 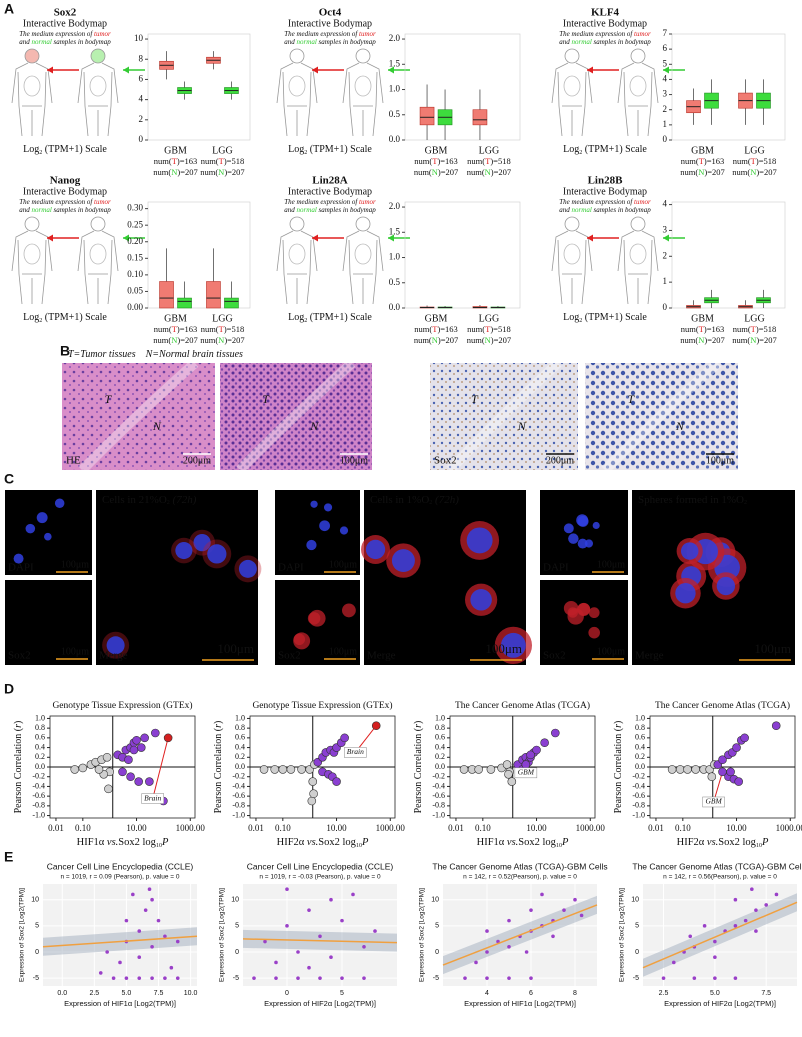 What do you see at coordinates (176, 329) in the screenshot?
I see `sample-count: num(T)=163` at bounding box center [176, 329].